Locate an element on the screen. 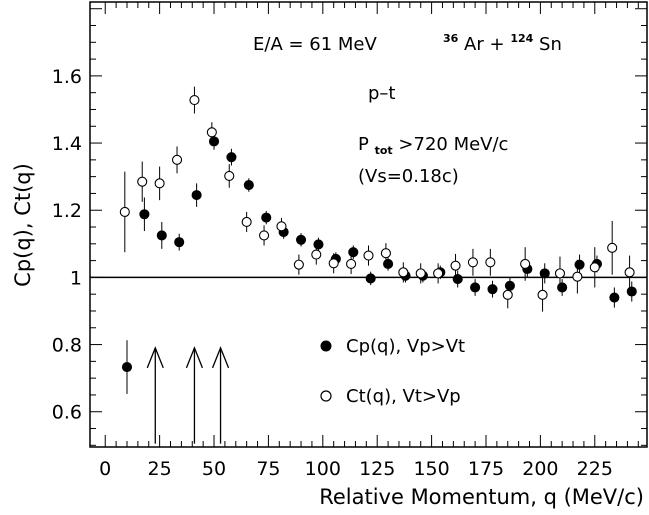  x-tick-label: 175 is located at coordinates (486, 469).